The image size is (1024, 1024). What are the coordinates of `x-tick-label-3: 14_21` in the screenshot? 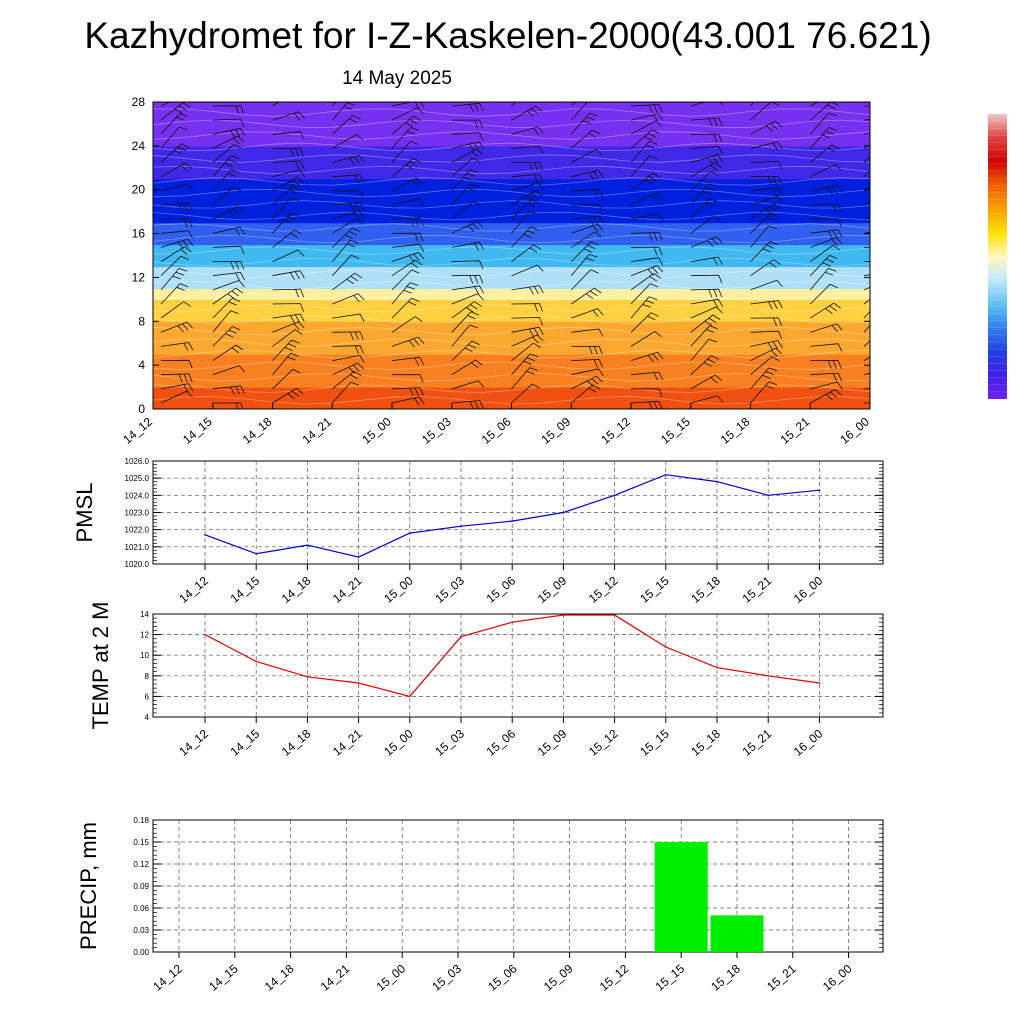 It's located at (335, 977).